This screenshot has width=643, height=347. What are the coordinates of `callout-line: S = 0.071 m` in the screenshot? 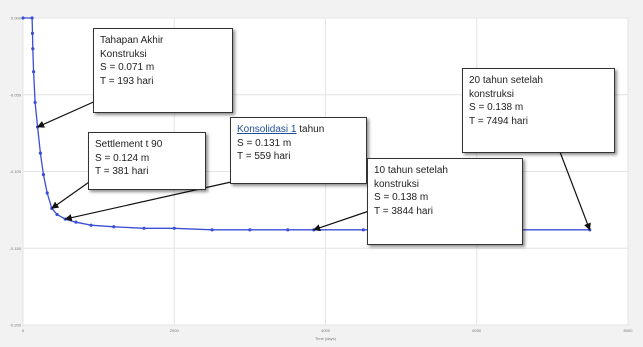 It's located at (127, 67).